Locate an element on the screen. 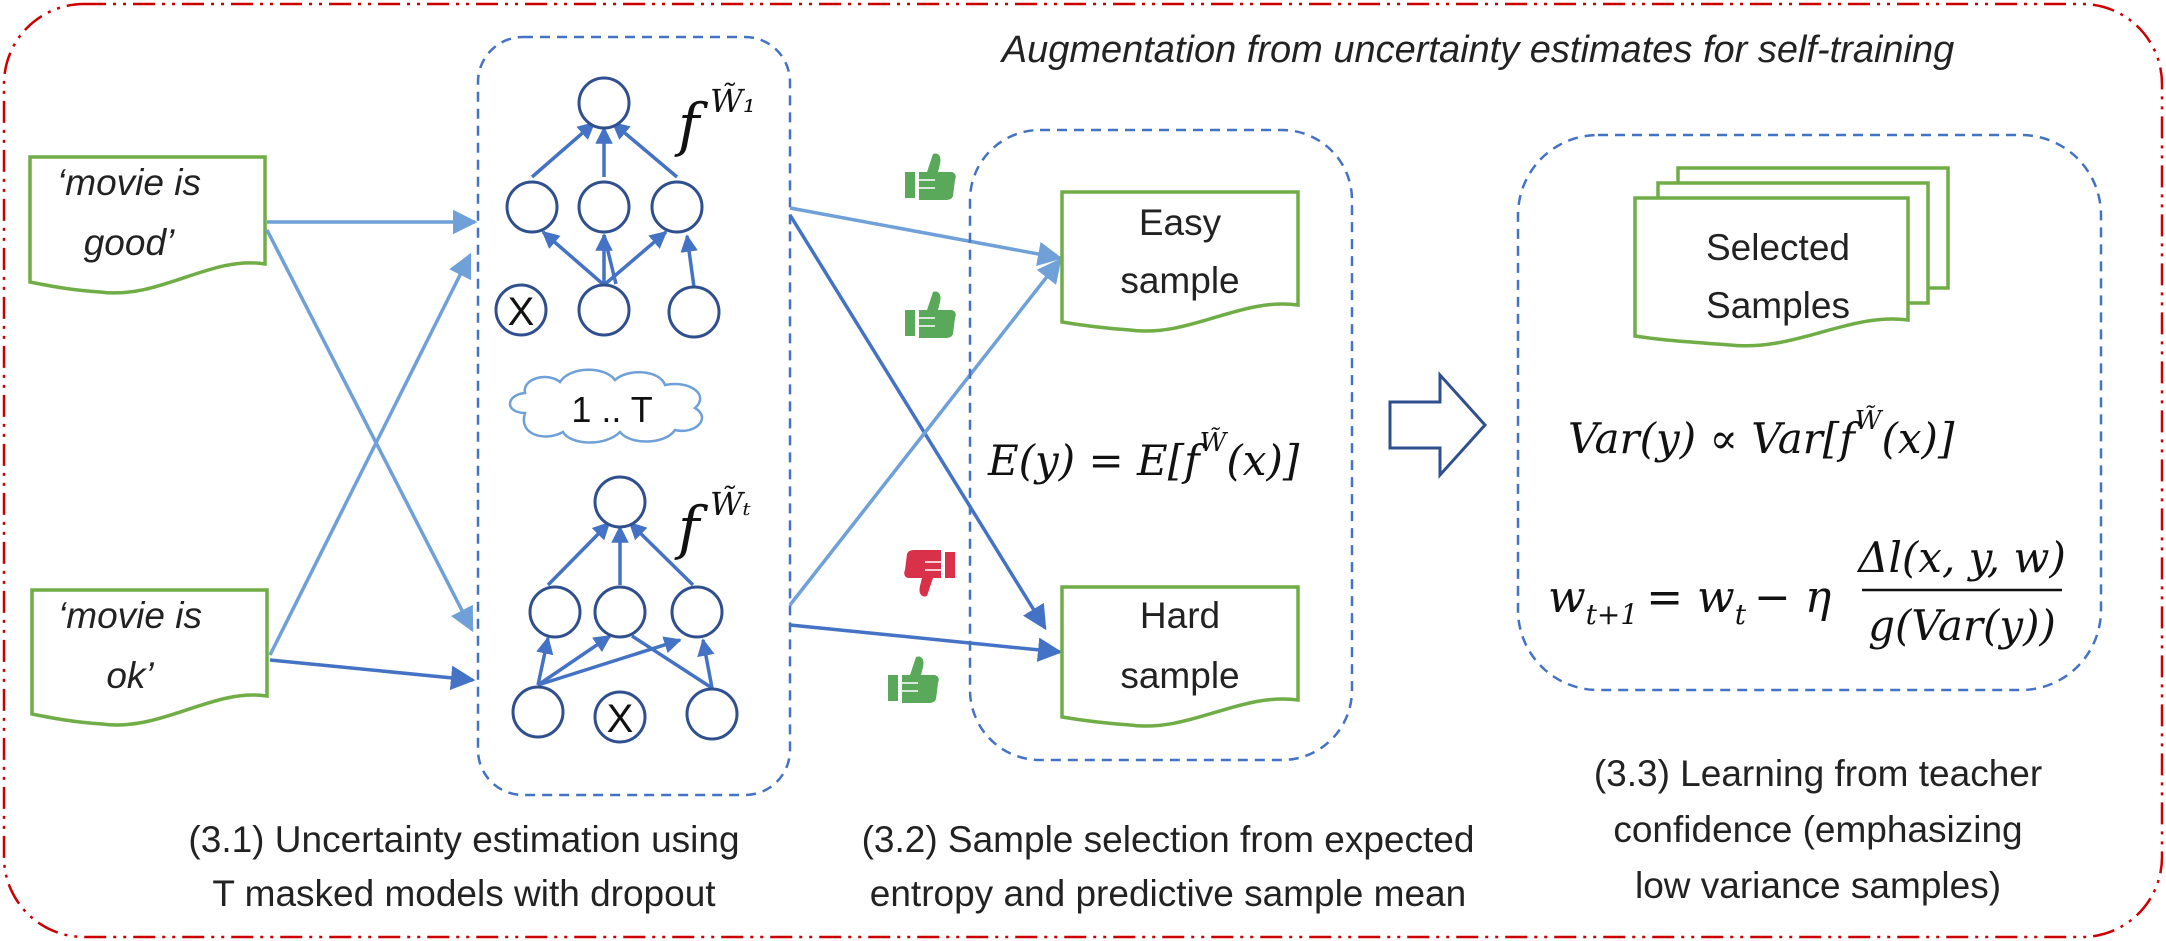 This screenshot has height=941, width=2166. expectation-formula: E(y) = E[fW̃(x)] is located at coordinates (1143, 456).